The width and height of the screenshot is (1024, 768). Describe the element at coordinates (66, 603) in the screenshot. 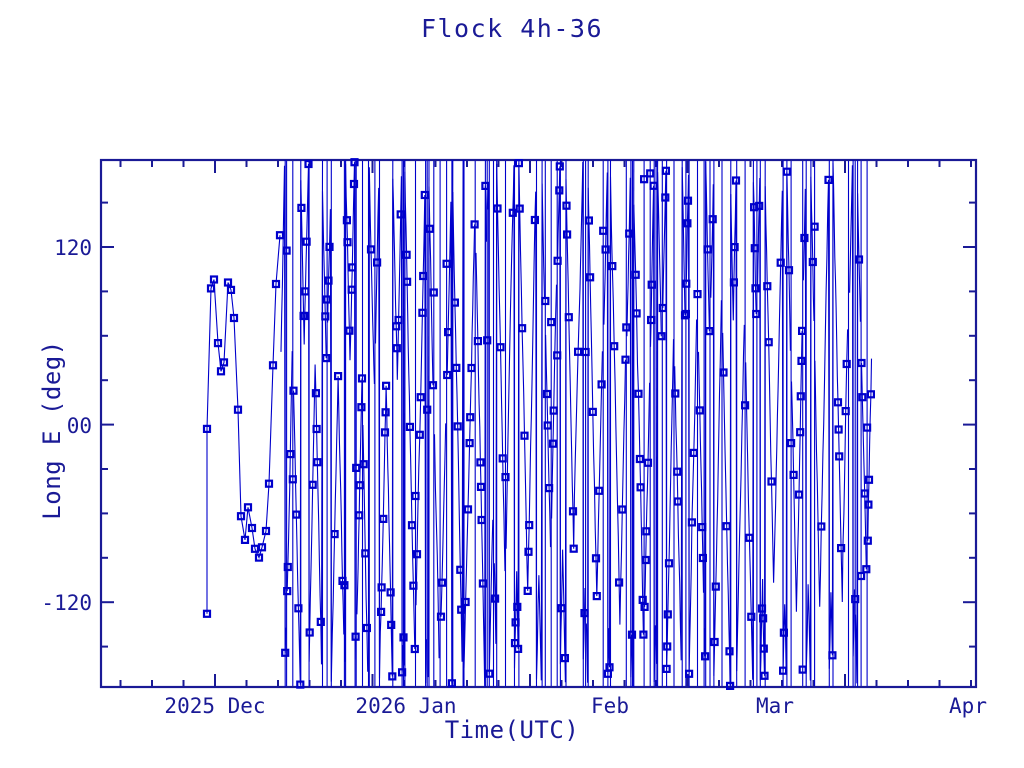

I see `y-tick-label-m120: -120` at that location.